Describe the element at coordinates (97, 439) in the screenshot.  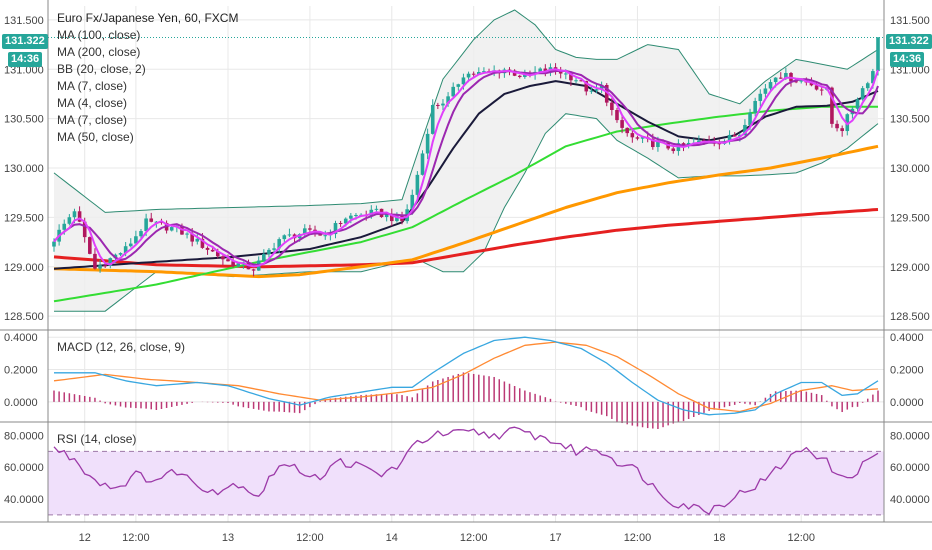
I see `rsi-label: RSI (14, close)` at that location.